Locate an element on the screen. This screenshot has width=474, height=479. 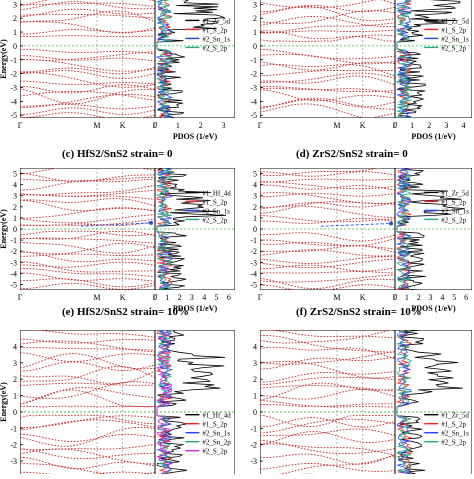
pdos-tick-label: 5 is located at coordinates (217, 297).